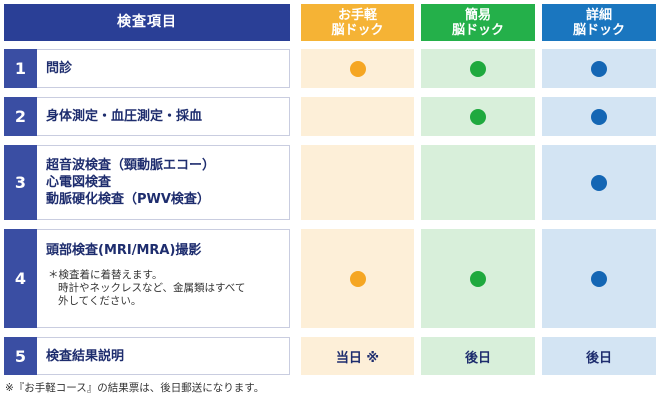 This screenshot has width=661, height=405. What do you see at coordinates (598, 15) in the screenshot?
I see `header-detail-line1: 詳細` at bounding box center [598, 15].